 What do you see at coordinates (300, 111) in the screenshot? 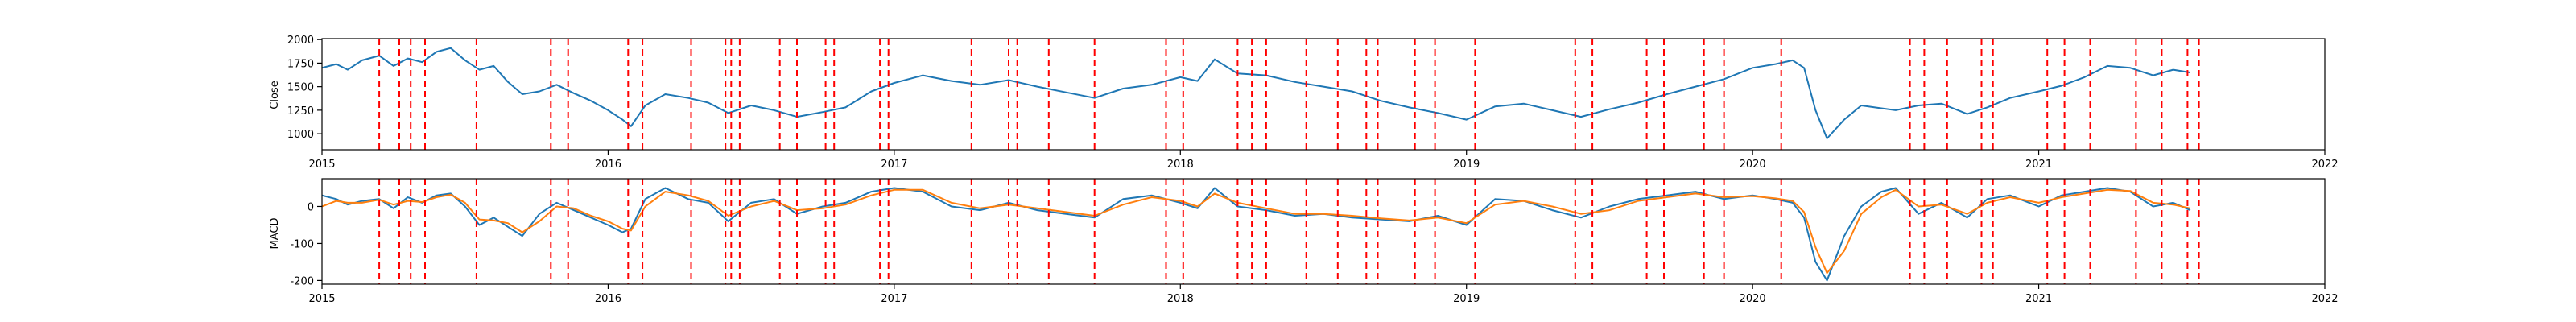
I see `y-tick-label: 1250` at bounding box center [300, 111].